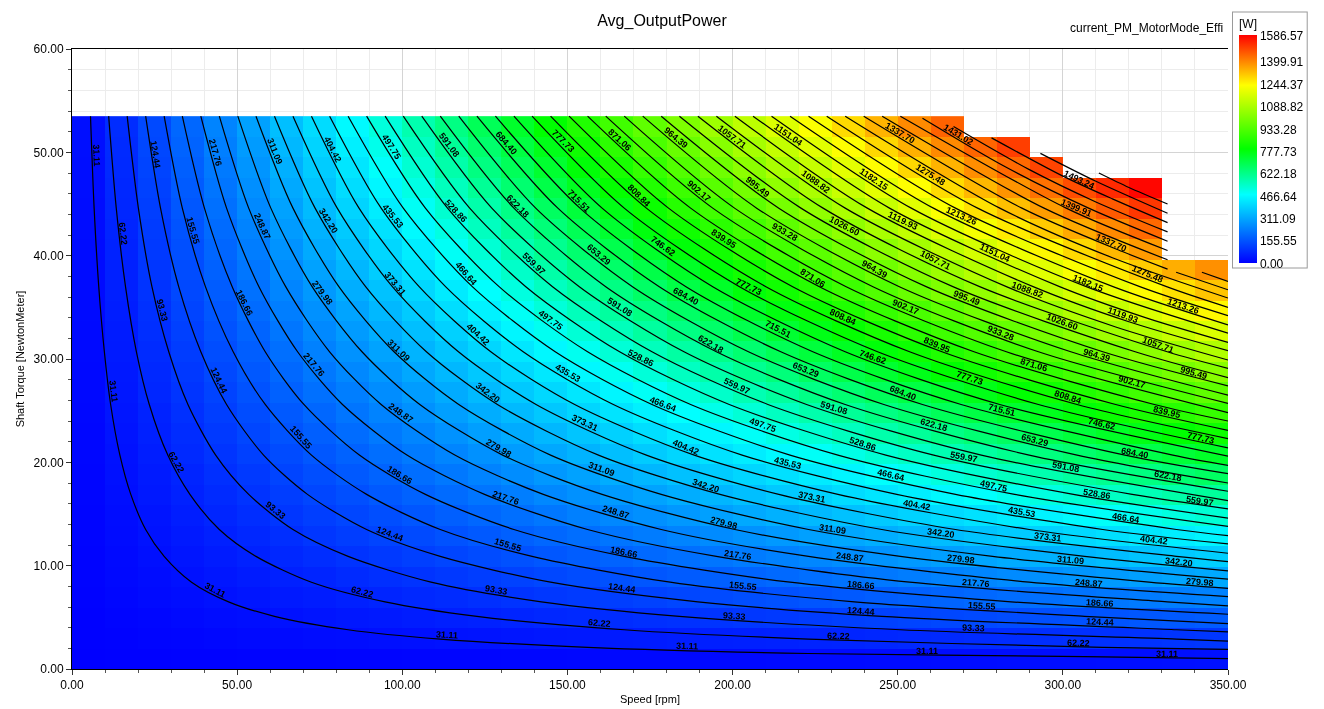  Describe the element at coordinates (905, 307) in the screenshot. I see `text: 902.17` at that location.